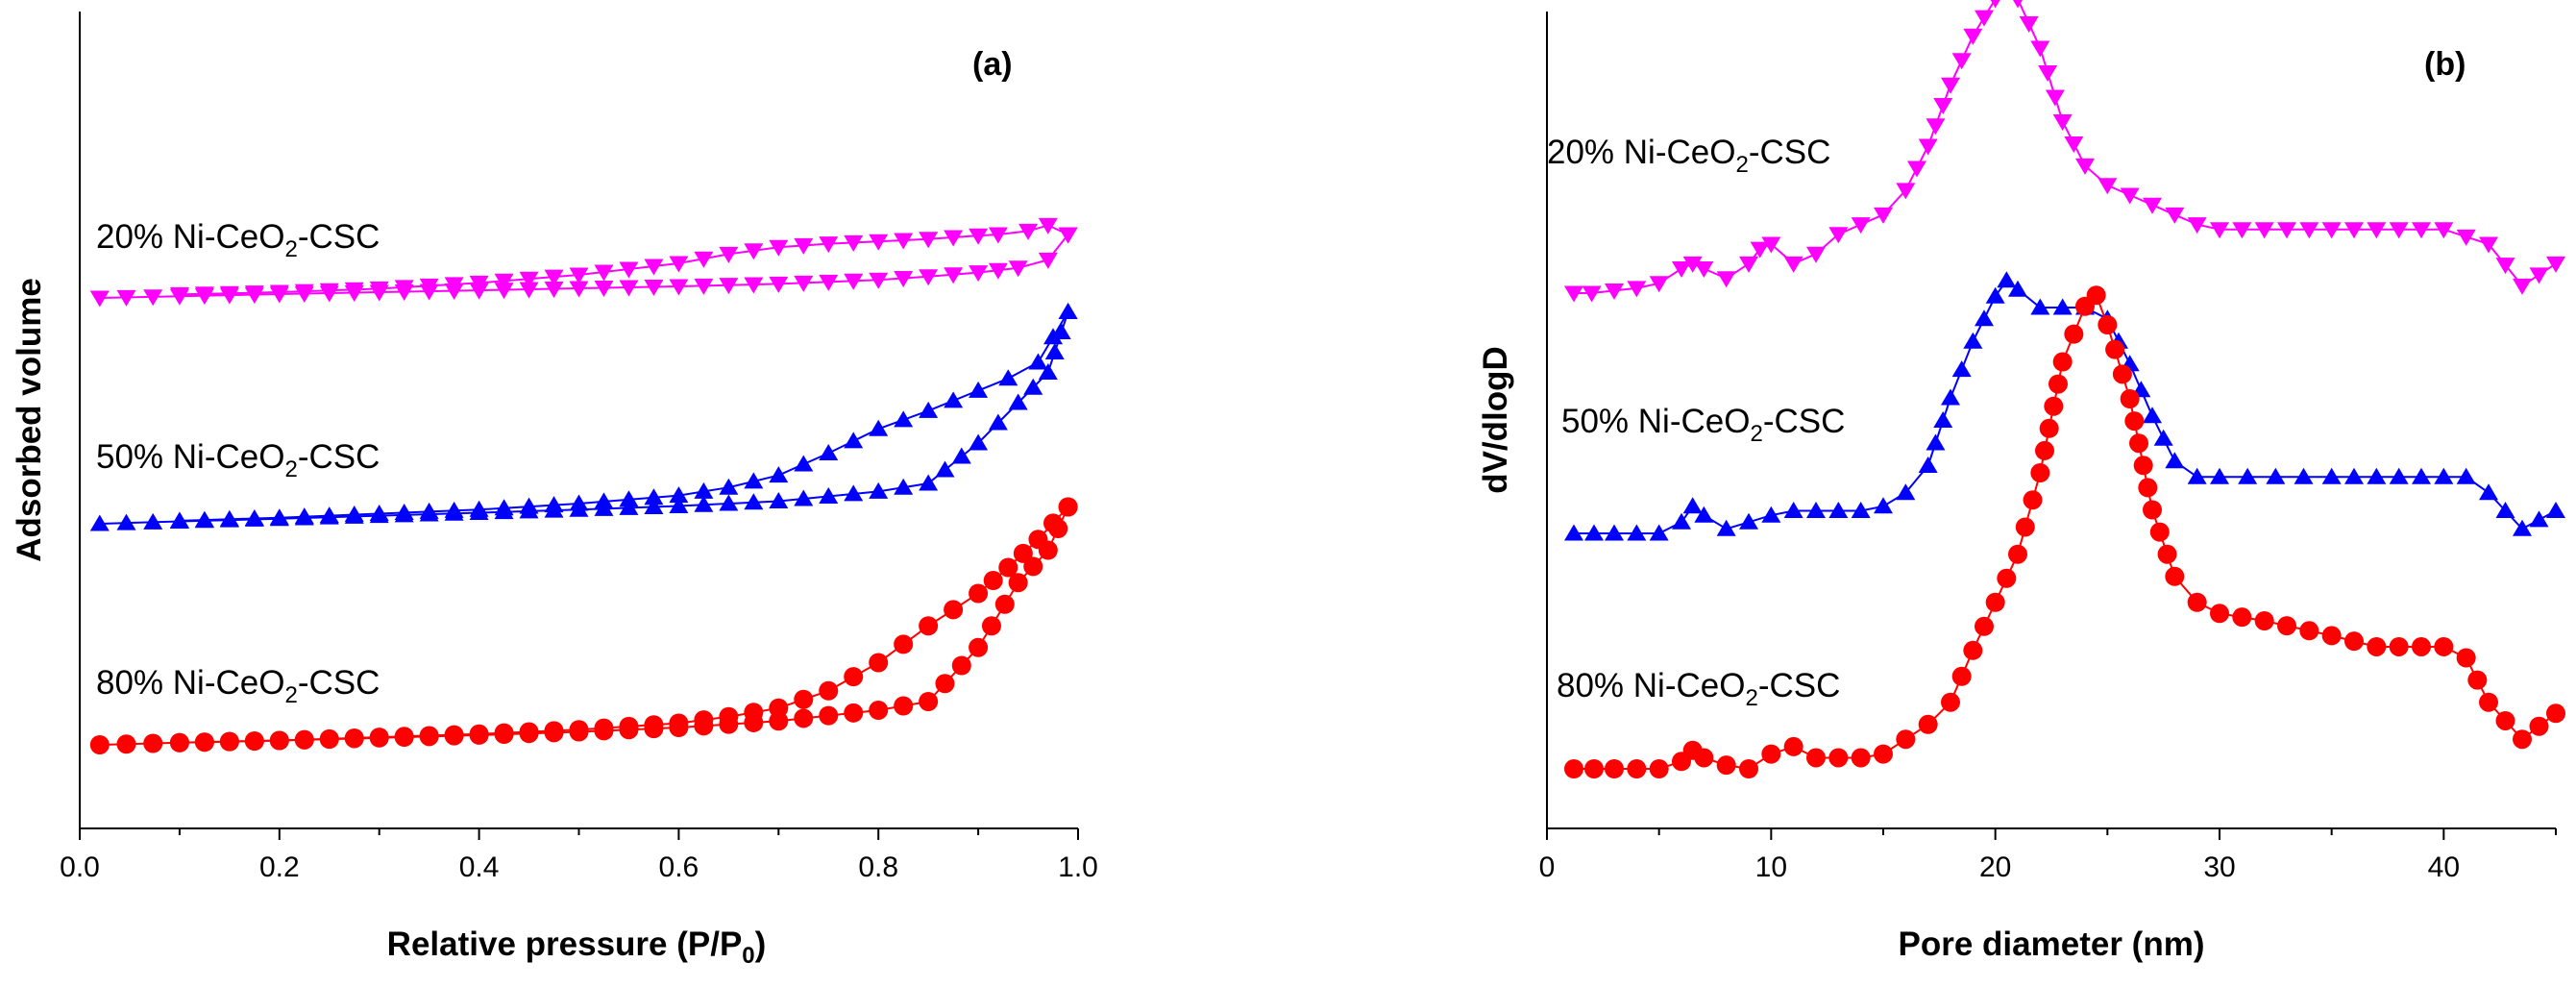 The height and width of the screenshot is (987, 2576). I want to click on x-tick-label: 40, so click(2444, 867).